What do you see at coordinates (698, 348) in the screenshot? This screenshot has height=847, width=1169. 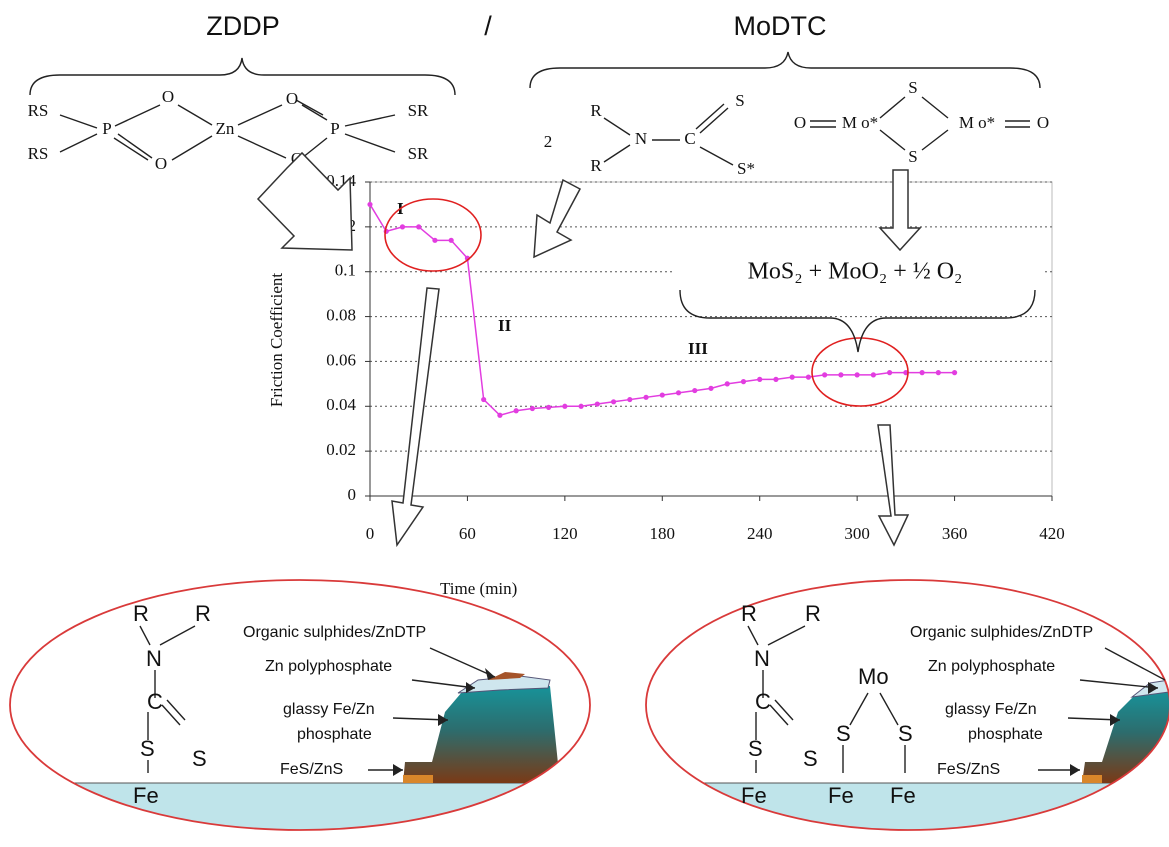 I see `annotation: III` at bounding box center [698, 348].